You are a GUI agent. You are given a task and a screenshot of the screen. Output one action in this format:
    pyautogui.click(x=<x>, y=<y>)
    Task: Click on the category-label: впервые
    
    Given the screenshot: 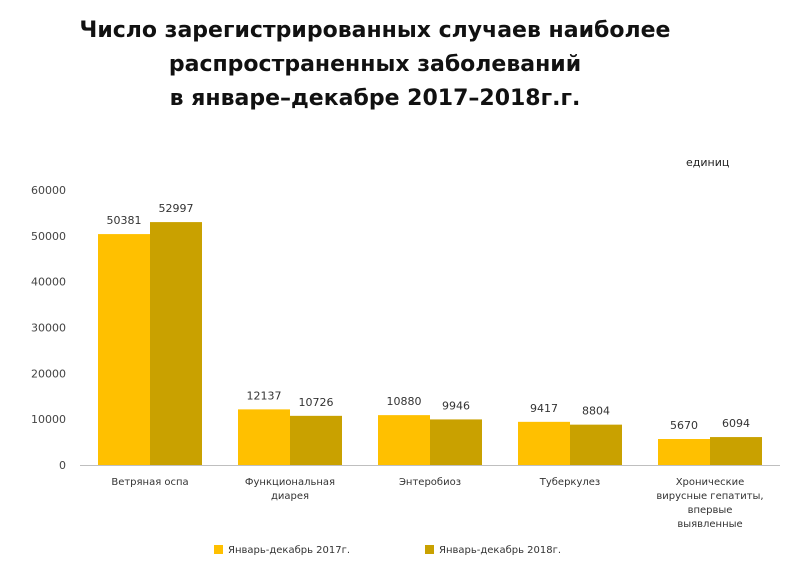 What is the action you would take?
    pyautogui.click(x=710, y=510)
    